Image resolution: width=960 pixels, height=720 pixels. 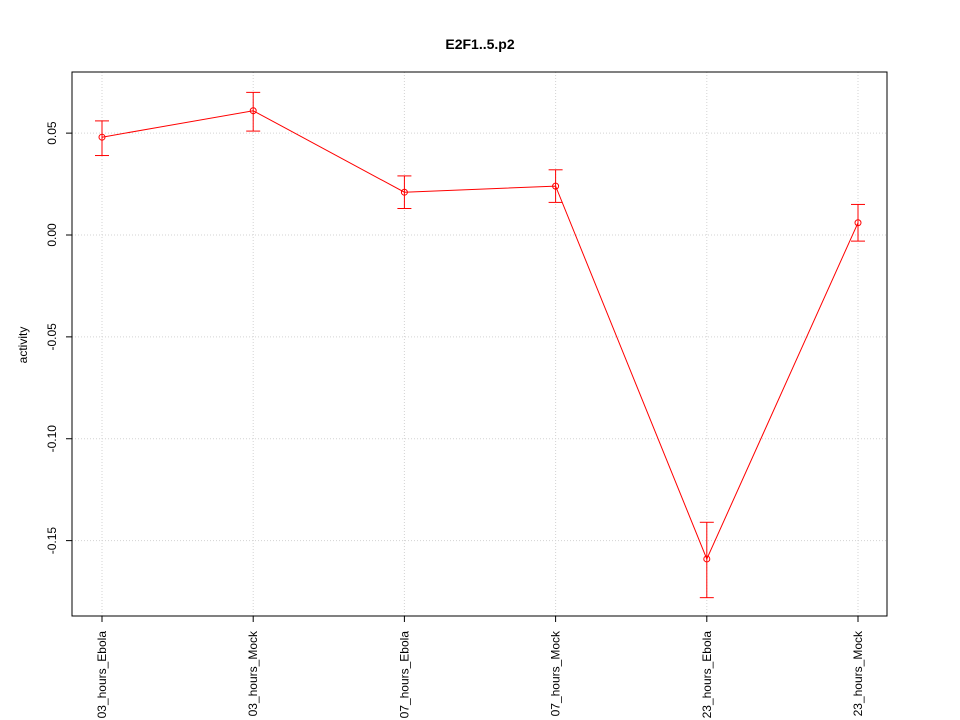 I want to click on x-tick-label: 03_hours_Mock, so click(x=253, y=673).